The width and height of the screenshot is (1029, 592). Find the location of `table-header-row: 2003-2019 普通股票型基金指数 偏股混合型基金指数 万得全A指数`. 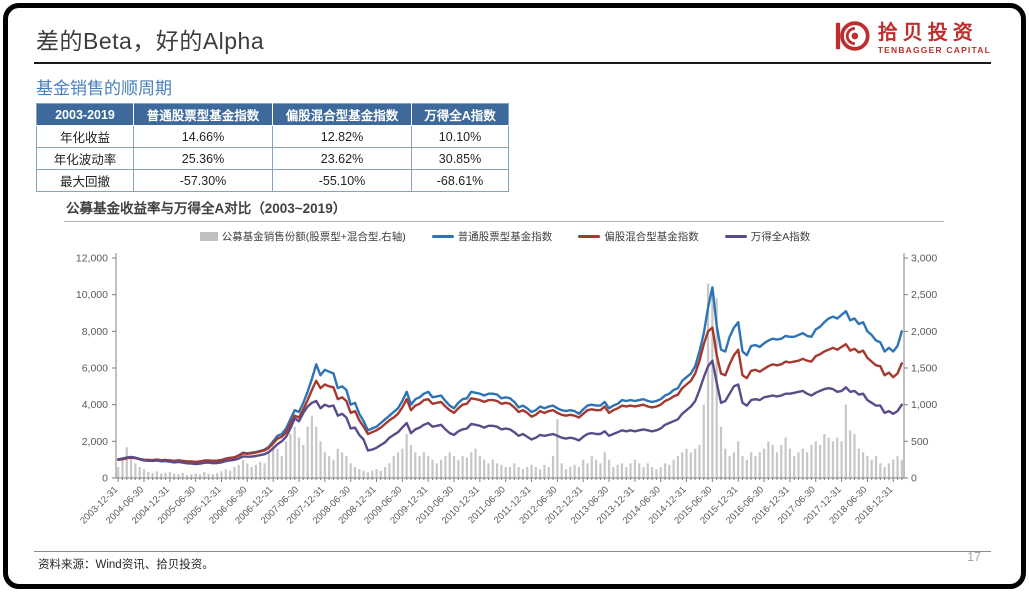

table-header-row: 2003-2019 普通股票型基金指数 偏股混合型基金指数 万得全A指数 is located at coordinates (272, 114).